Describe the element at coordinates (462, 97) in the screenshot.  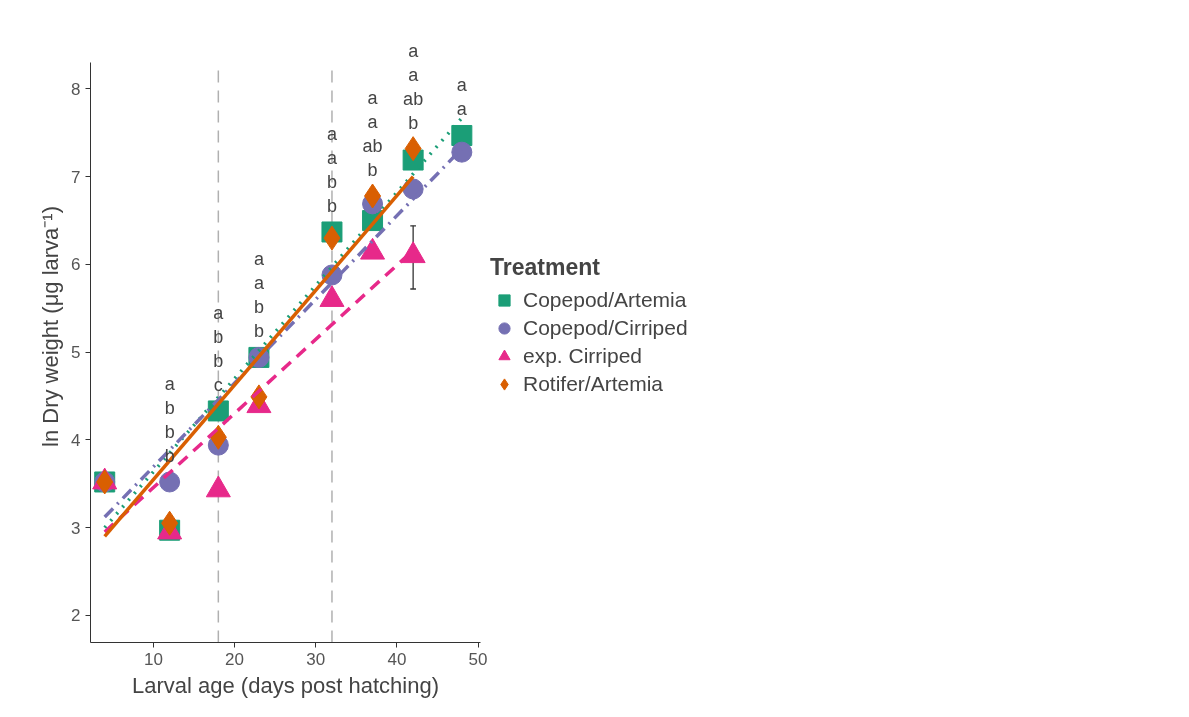
I see `annotation: a a` at that location.